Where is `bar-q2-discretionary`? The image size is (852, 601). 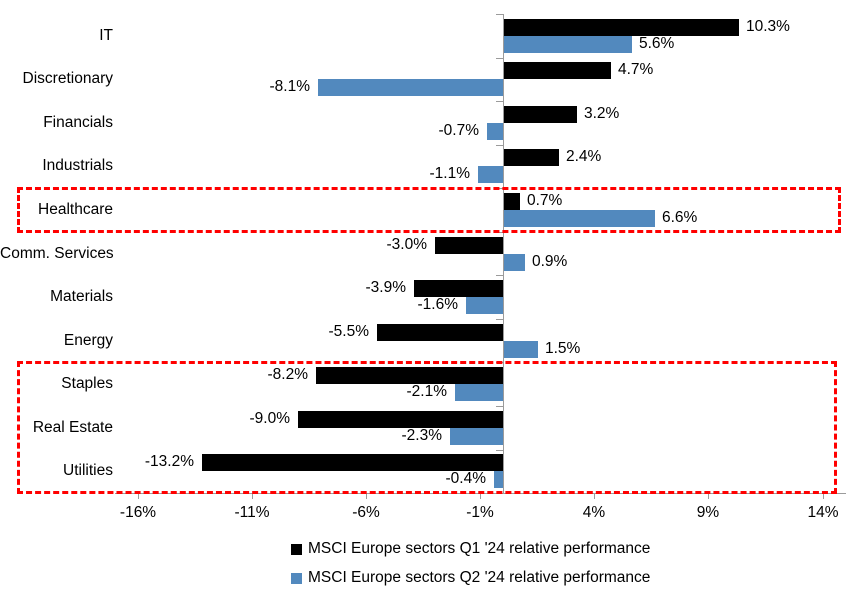 bar-q2-discretionary is located at coordinates (410, 87).